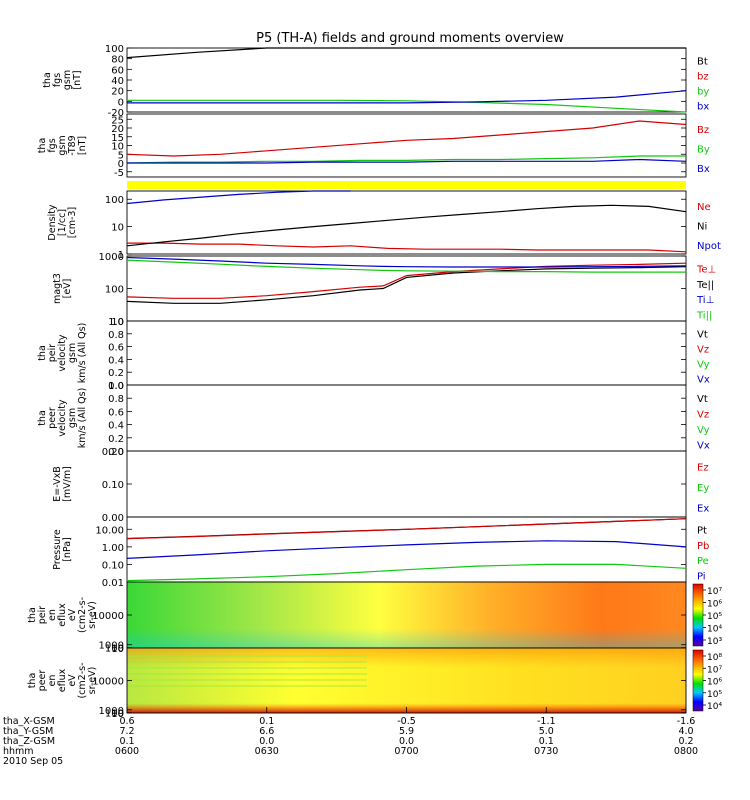 This screenshot has width=750, height=800. I want to click on panel-4: 1000 100 10 magt3 [eV] Te⊥ Te|| Ti⊥ Ti||, so click(384, 290).